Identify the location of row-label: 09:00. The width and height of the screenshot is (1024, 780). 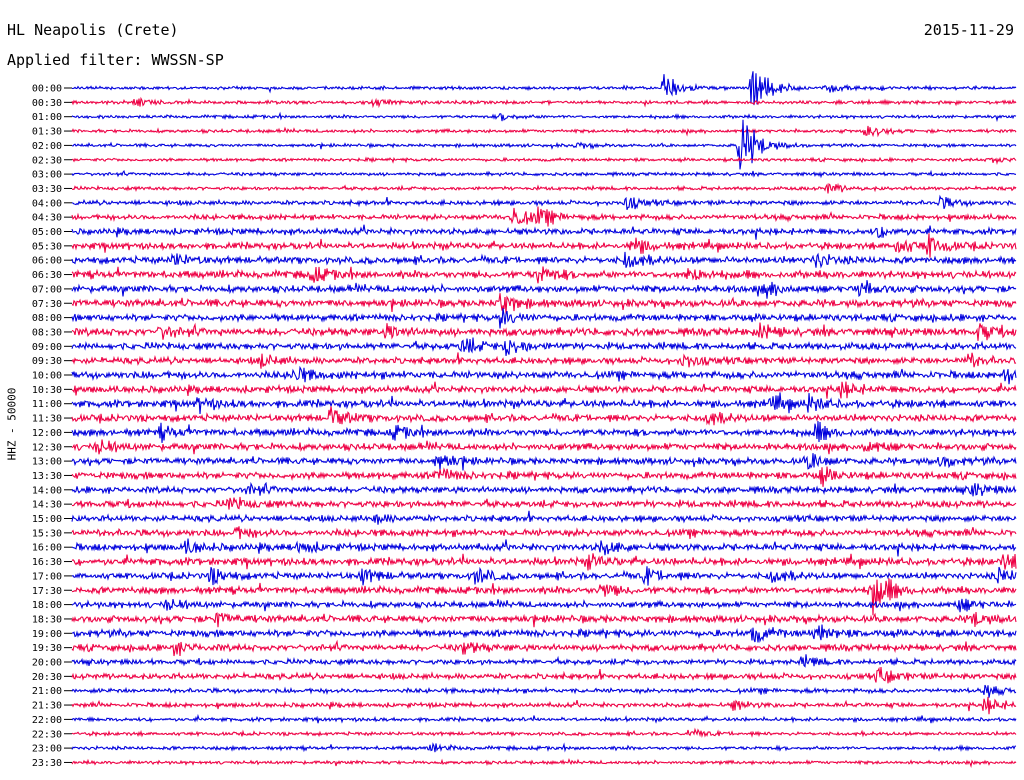
(47, 347).